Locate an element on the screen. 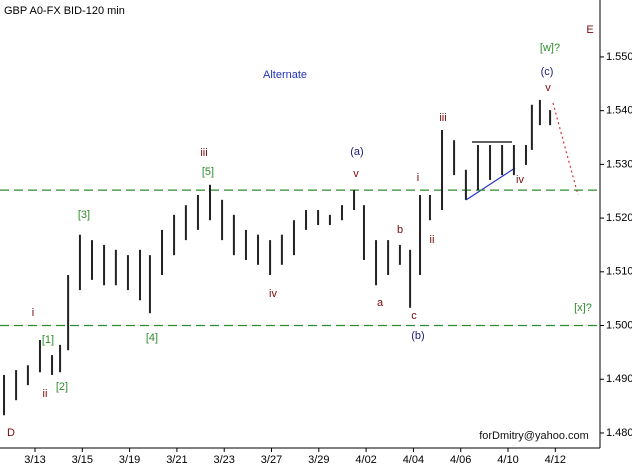  y-tick-label: 1.500 is located at coordinates (619, 325).